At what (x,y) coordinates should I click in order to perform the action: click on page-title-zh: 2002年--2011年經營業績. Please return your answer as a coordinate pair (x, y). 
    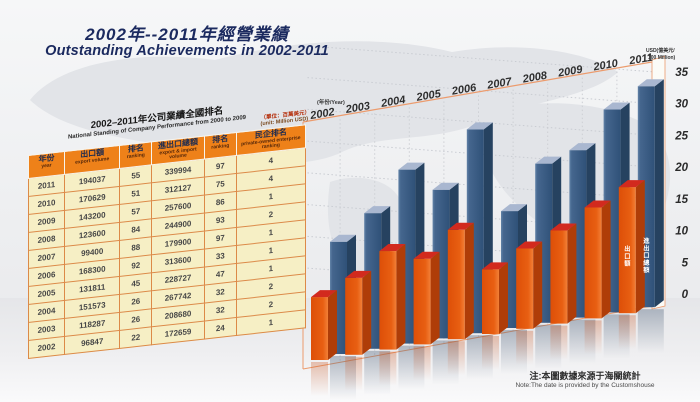
    Looking at the image, I should click on (187, 34).